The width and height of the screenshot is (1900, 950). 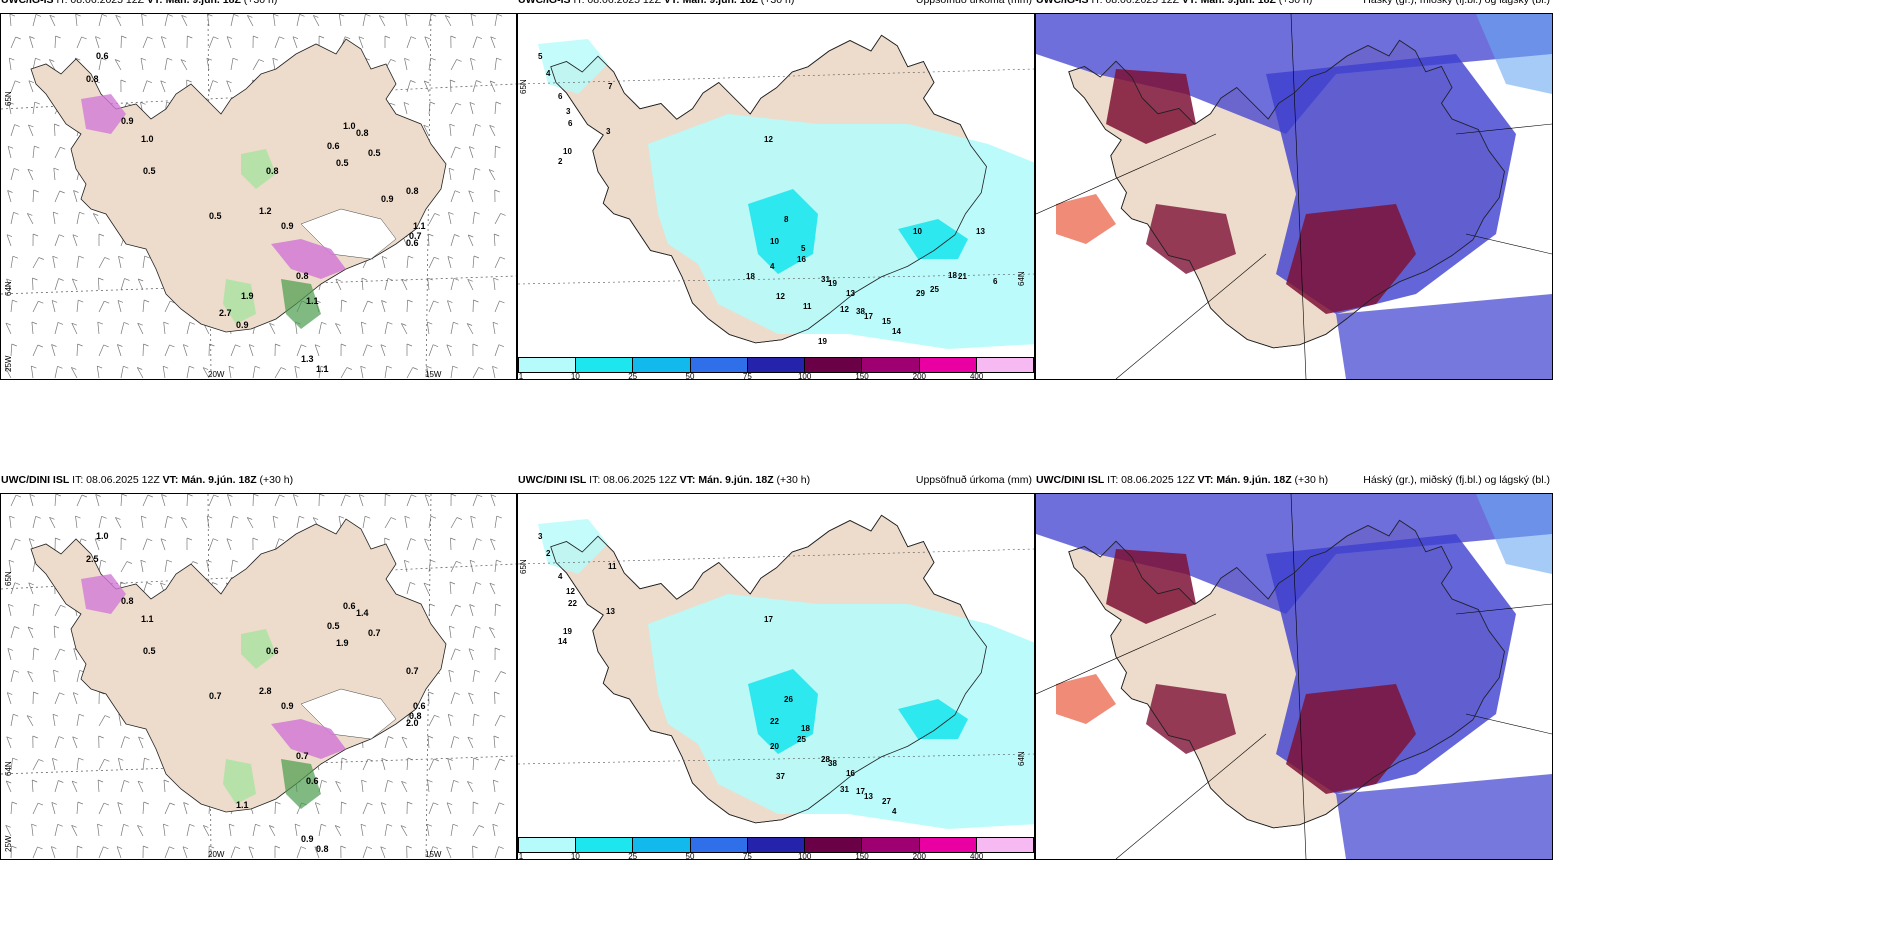 What do you see at coordinates (850, 773) in the screenshot?
I see `accum-value: 16` at bounding box center [850, 773].